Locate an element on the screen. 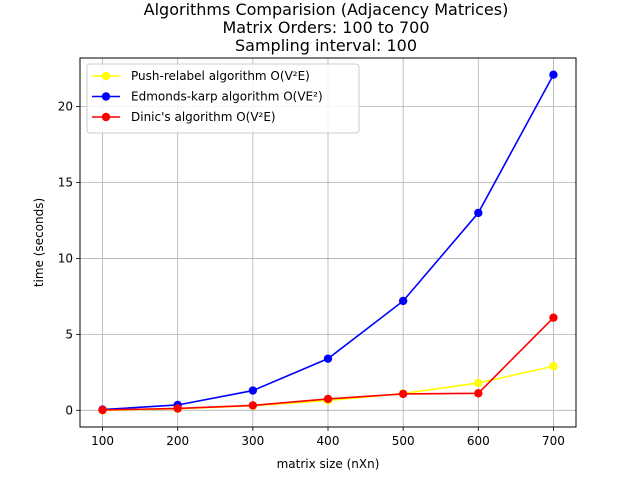 This screenshot has width=640, height=480. y-tick-label: 0 is located at coordinates (69, 410).